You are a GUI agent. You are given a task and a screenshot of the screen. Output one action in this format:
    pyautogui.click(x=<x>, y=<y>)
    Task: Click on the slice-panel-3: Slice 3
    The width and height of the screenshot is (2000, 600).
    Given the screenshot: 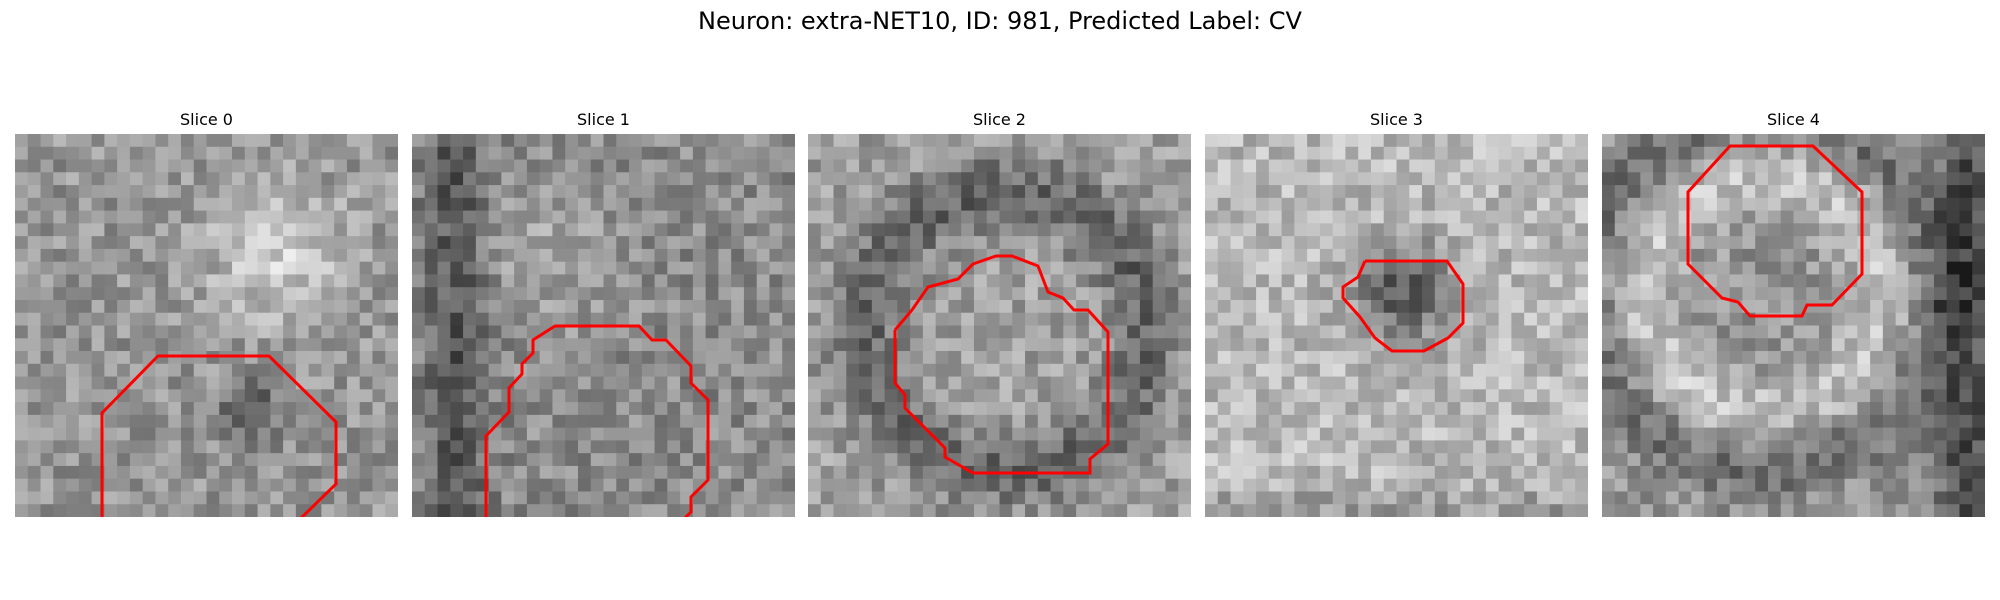 What is the action you would take?
    pyautogui.click(x=1396, y=313)
    